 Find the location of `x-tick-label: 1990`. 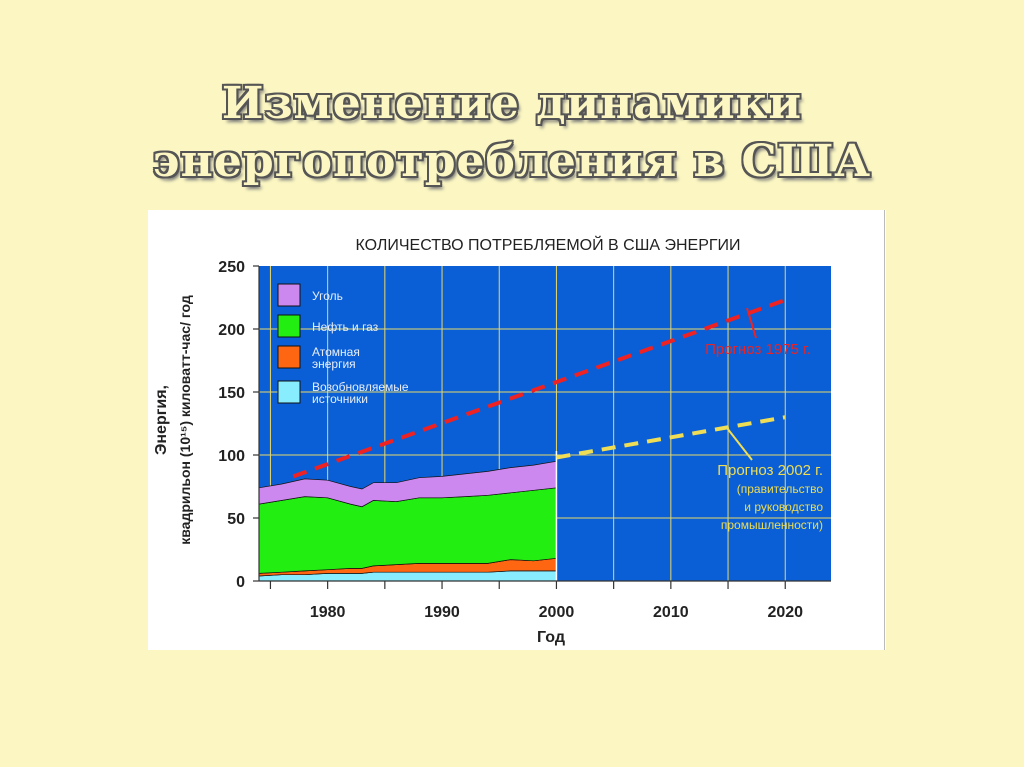

x-tick-label: 1990 is located at coordinates (442, 612).